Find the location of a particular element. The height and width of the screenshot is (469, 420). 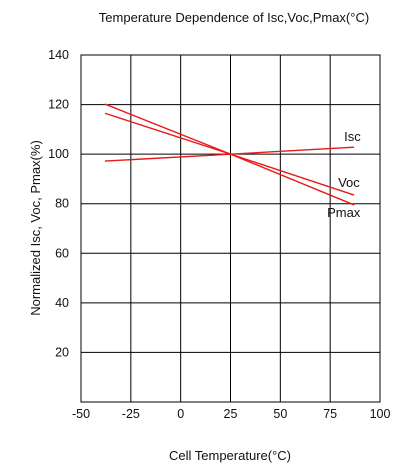

x-tick-label-1: -25 is located at coordinates (131, 414).